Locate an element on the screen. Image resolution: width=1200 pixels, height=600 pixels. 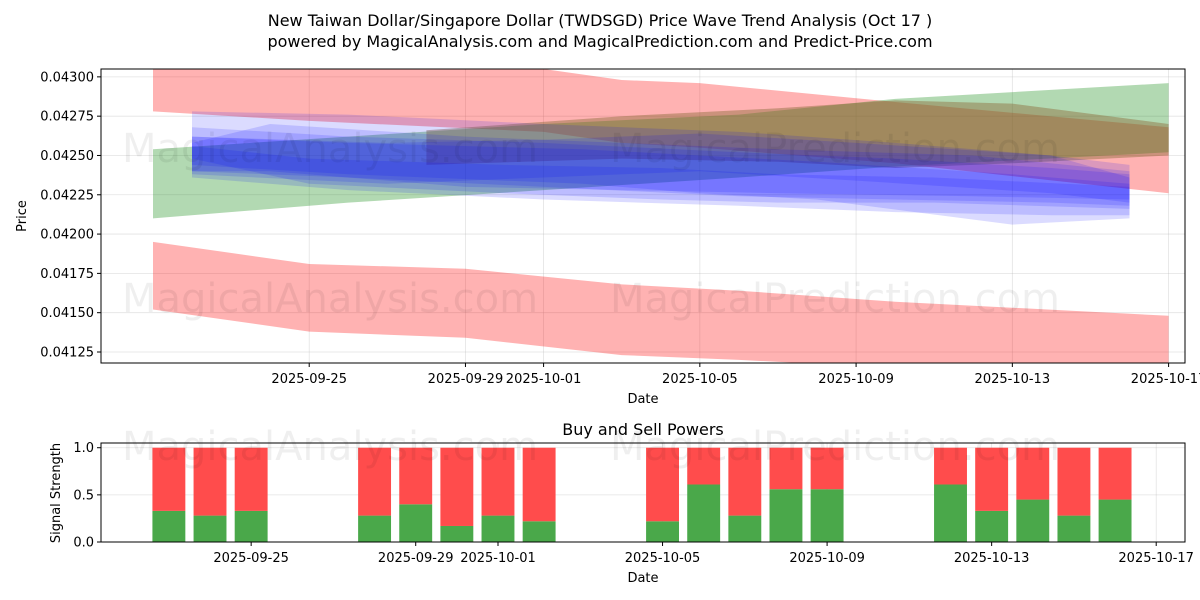
watermark-left-mid: MagicalAnalysis.com is located at coordinates (330, 299).